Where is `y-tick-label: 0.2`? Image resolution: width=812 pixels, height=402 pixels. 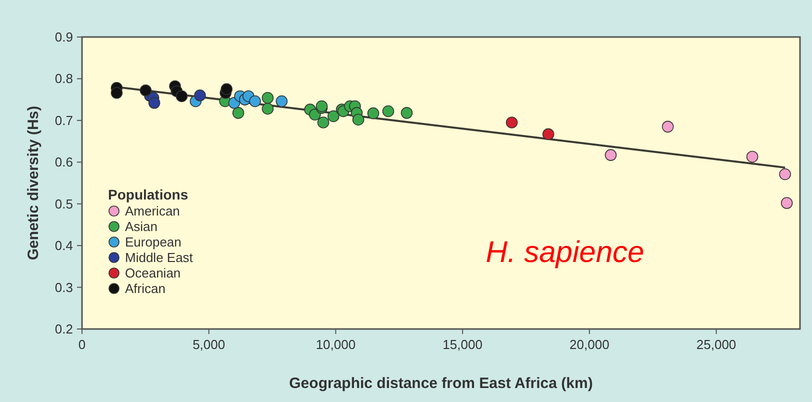
y-tick-label: 0.2 is located at coordinates (63, 329).